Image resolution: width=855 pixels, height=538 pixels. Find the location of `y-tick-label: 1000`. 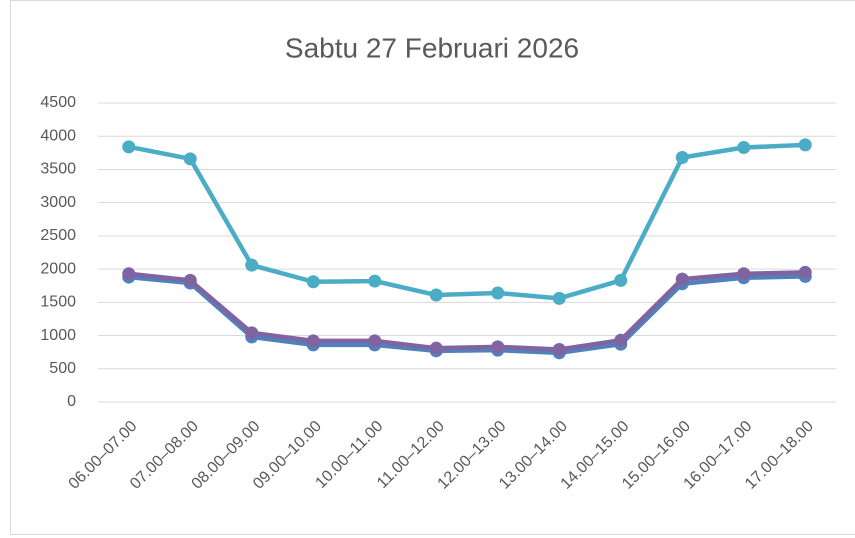

y-tick-label: 1000 is located at coordinates (58, 335).